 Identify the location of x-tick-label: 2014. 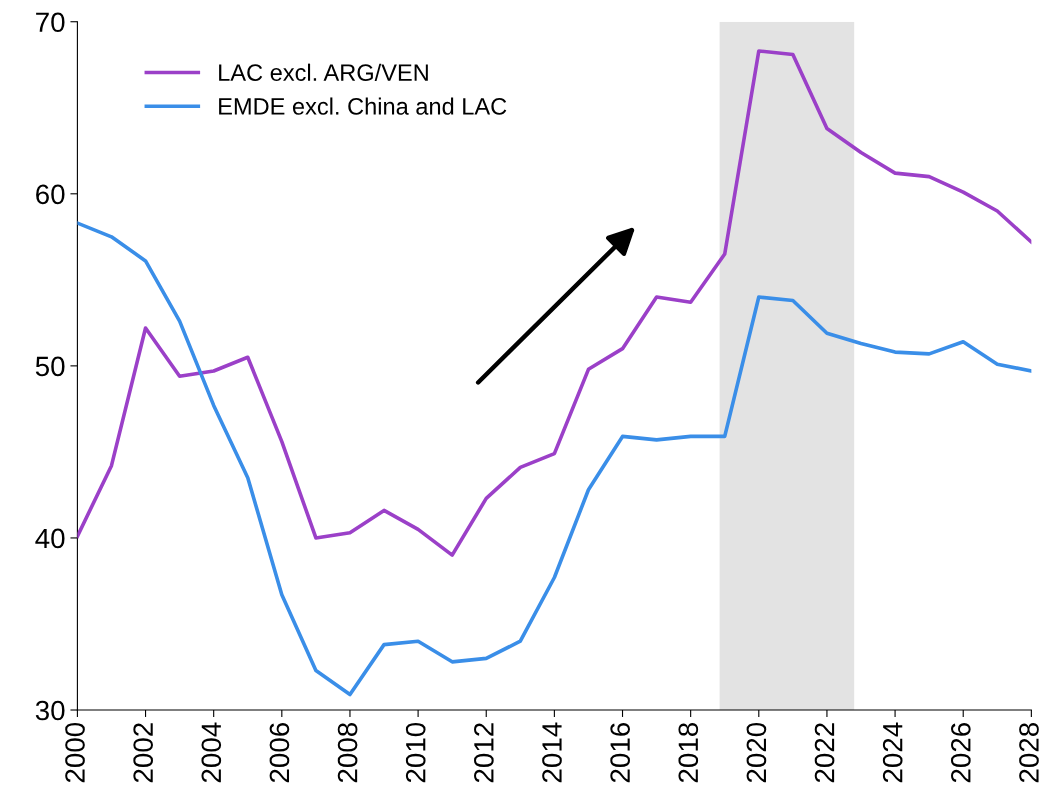
(552, 752).